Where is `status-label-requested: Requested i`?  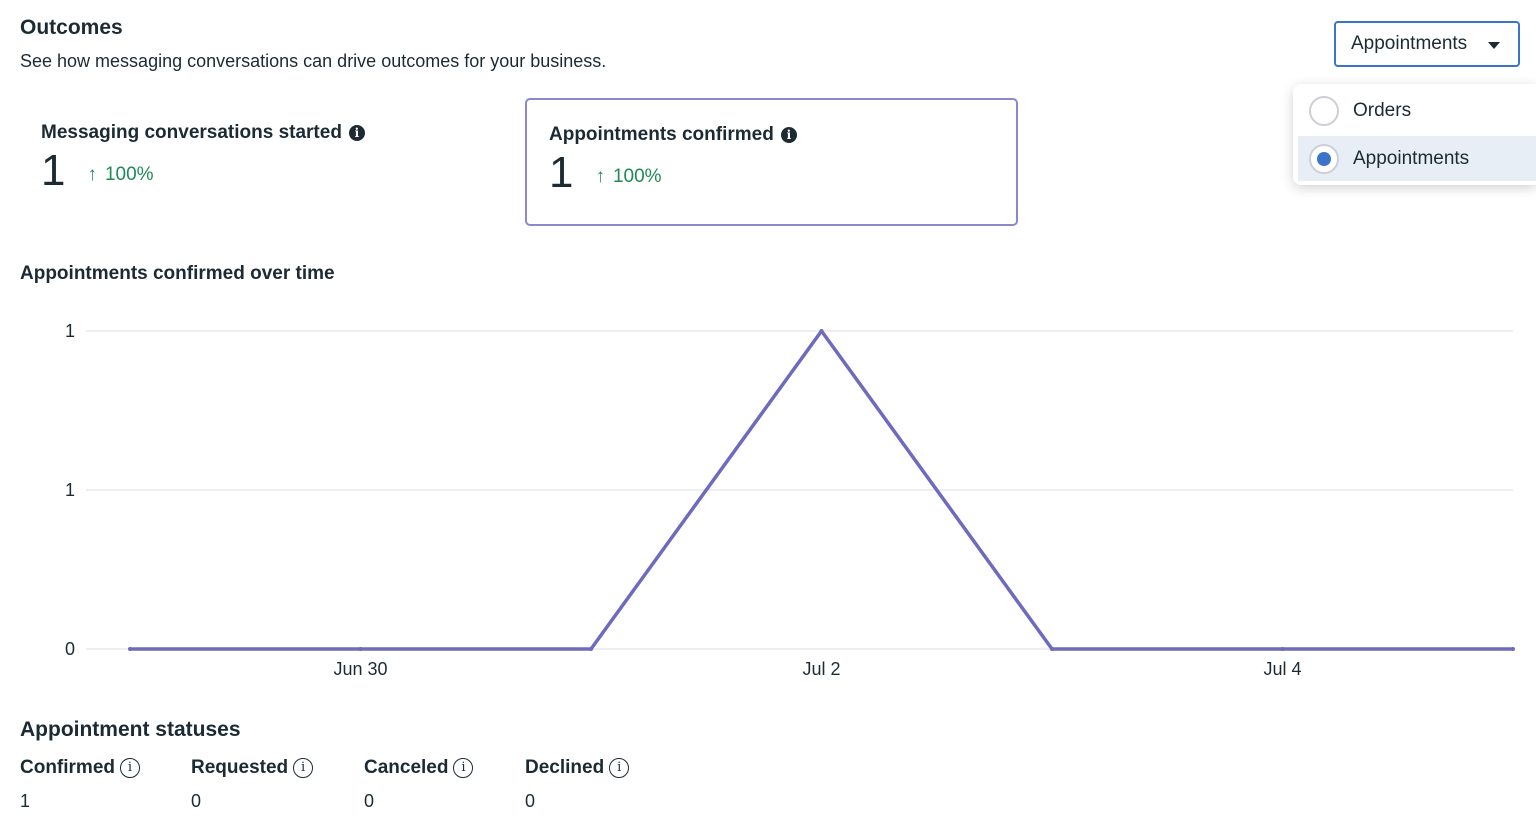
status-label-requested: Requested i is located at coordinates (252, 768).